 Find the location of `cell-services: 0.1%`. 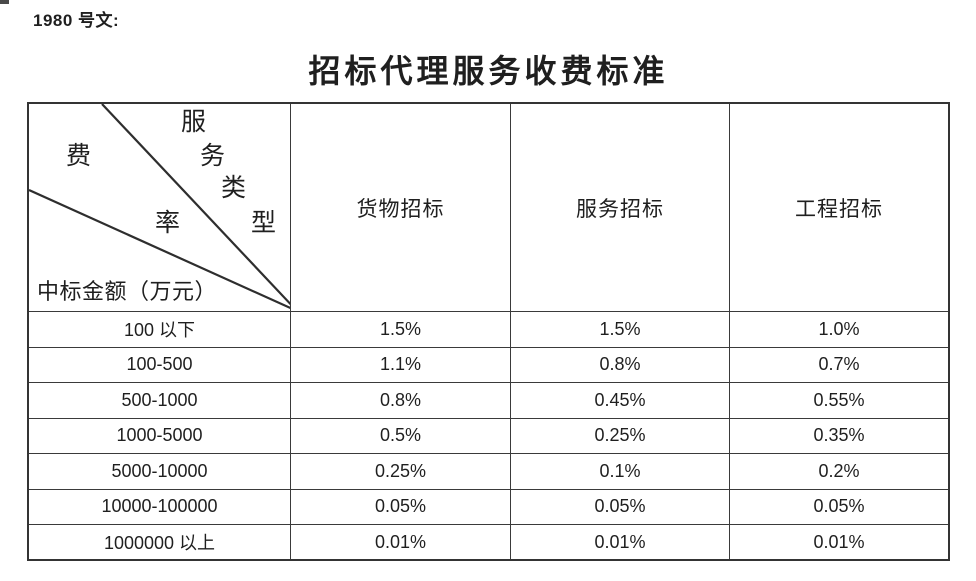

cell-services: 0.1% is located at coordinates (620, 471).